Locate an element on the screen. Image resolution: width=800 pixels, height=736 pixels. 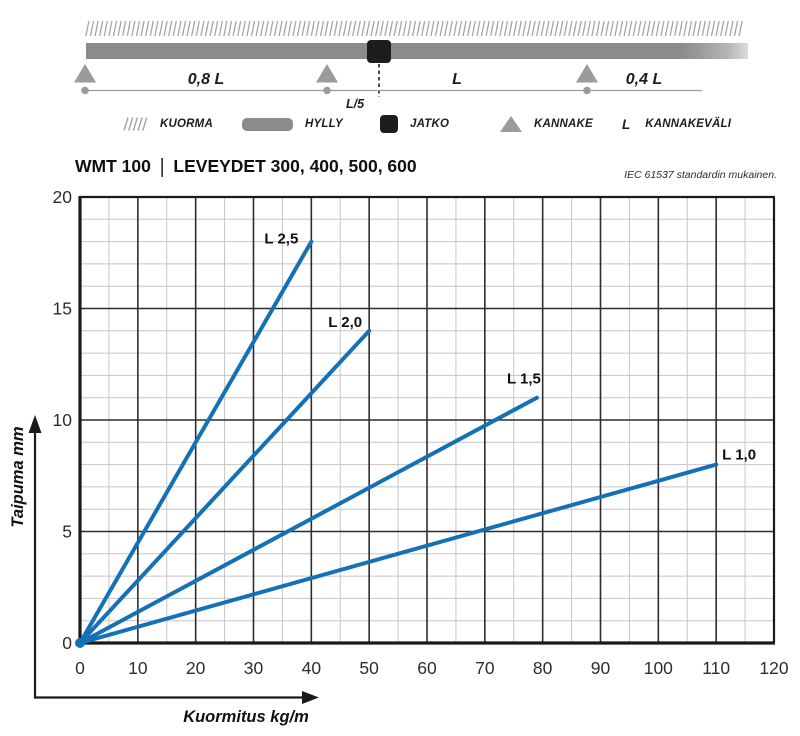
model-name: WMT 100 is located at coordinates (113, 166).